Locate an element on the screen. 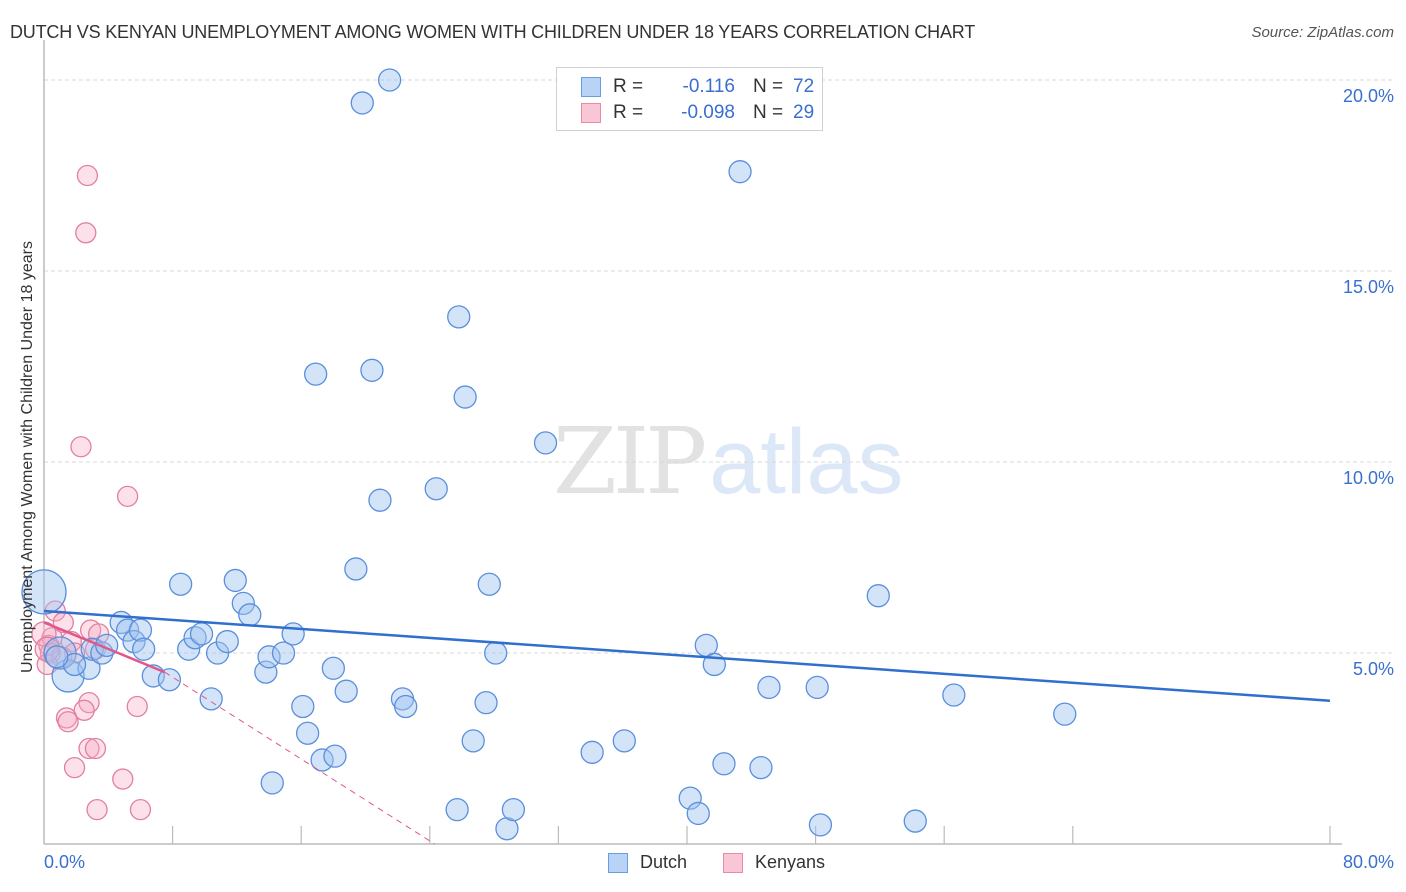 The width and height of the screenshot is (1406, 892). kenyan-points is located at coordinates (91, 492).